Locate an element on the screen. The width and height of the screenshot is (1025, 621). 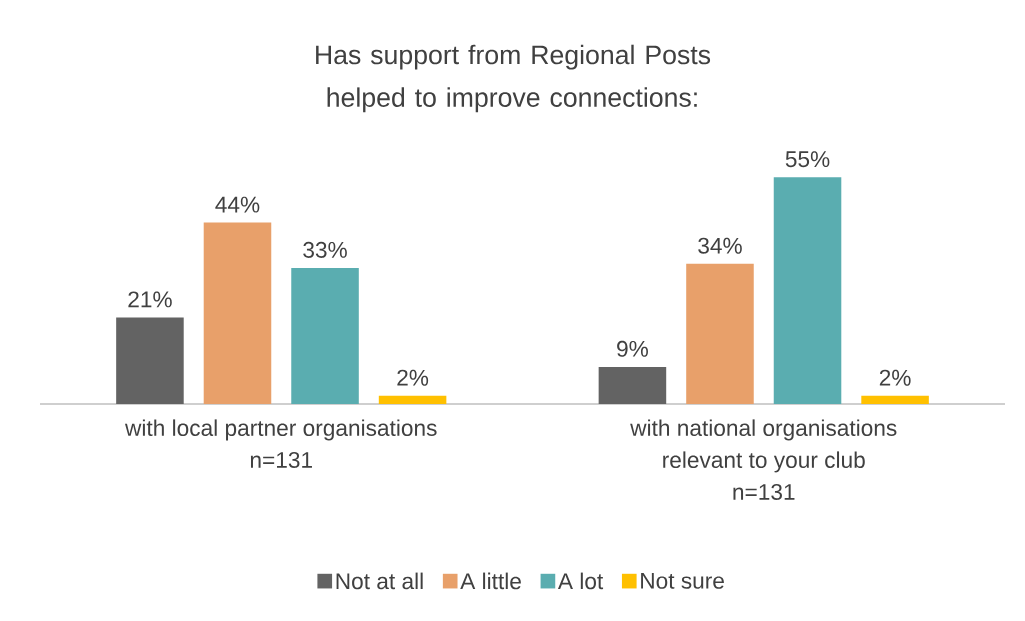
legend-label: A lot is located at coordinates (580, 581).